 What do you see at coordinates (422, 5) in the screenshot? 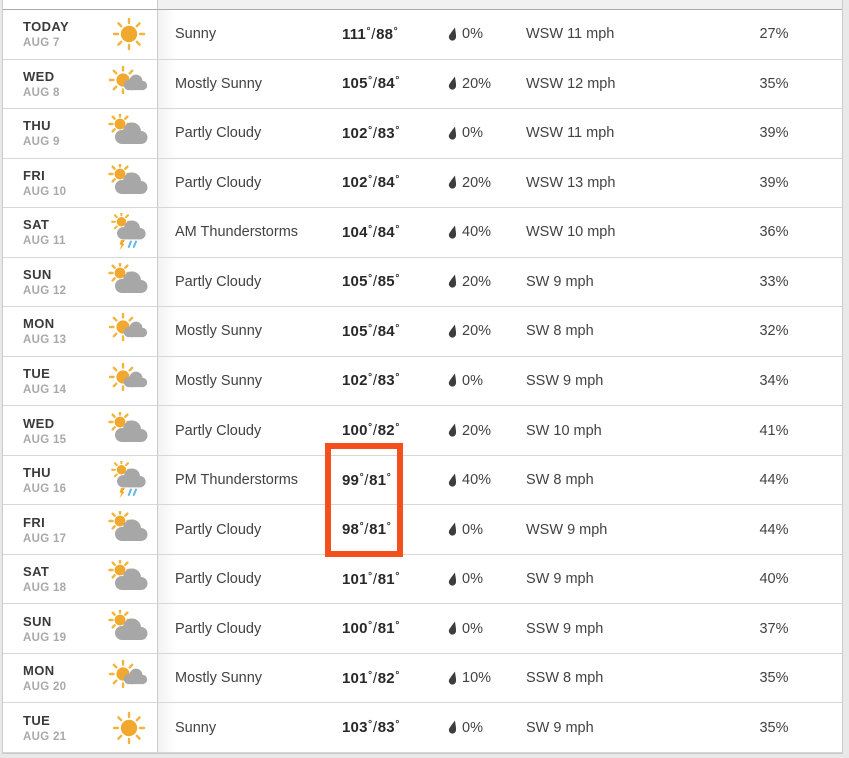
I see `cropped-row-remnant` at bounding box center [422, 5].